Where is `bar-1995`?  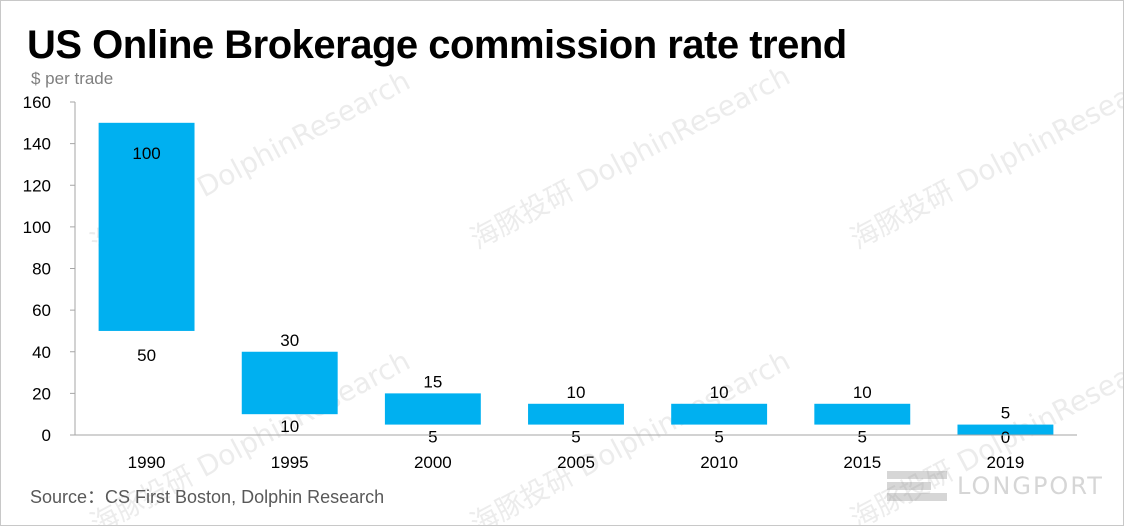 bar-1995 is located at coordinates (289, 383).